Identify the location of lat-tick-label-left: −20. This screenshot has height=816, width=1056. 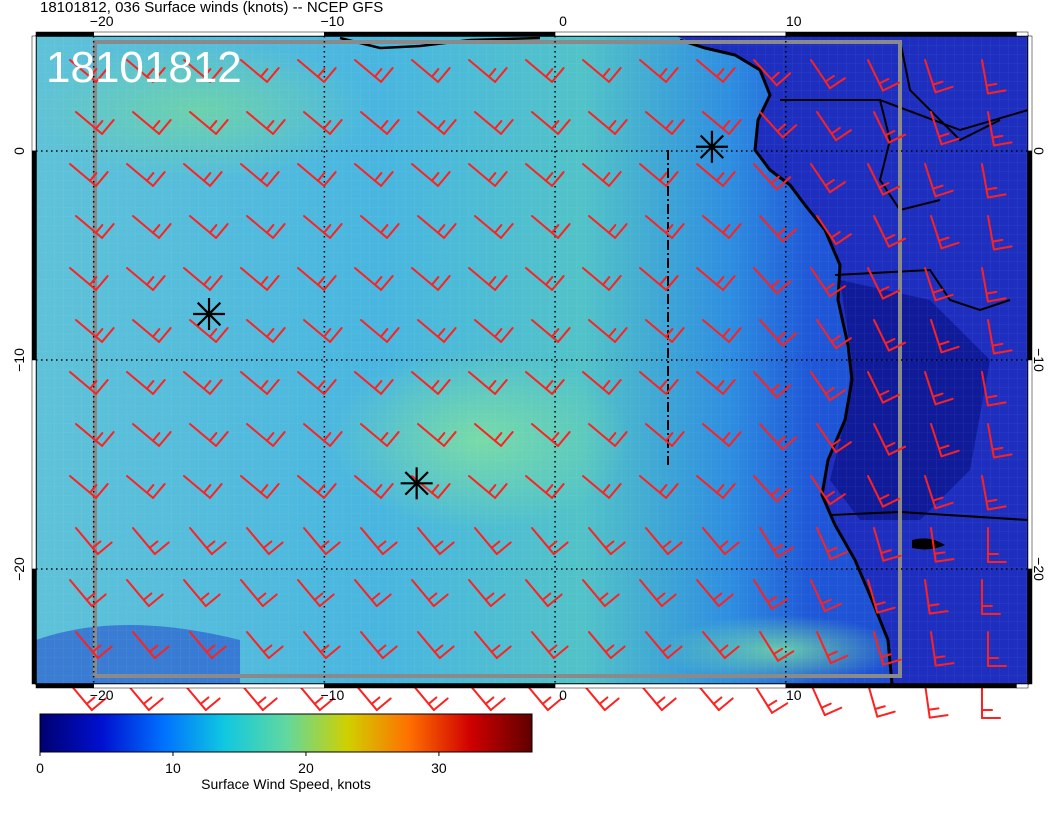
(19, 569).